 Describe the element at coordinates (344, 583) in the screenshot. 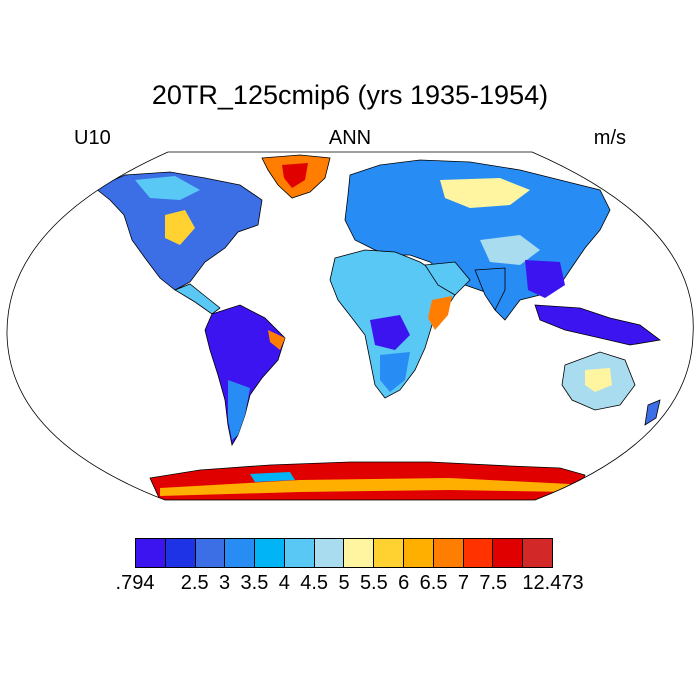

I see `colorbar-tick-label: 5` at that location.